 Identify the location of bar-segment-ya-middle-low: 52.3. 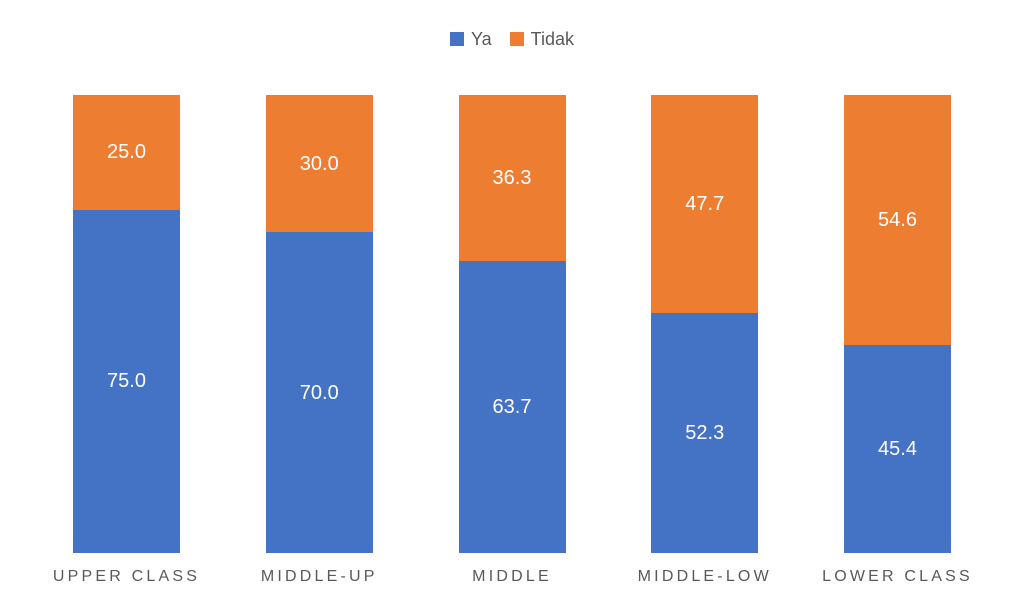
(705, 433).